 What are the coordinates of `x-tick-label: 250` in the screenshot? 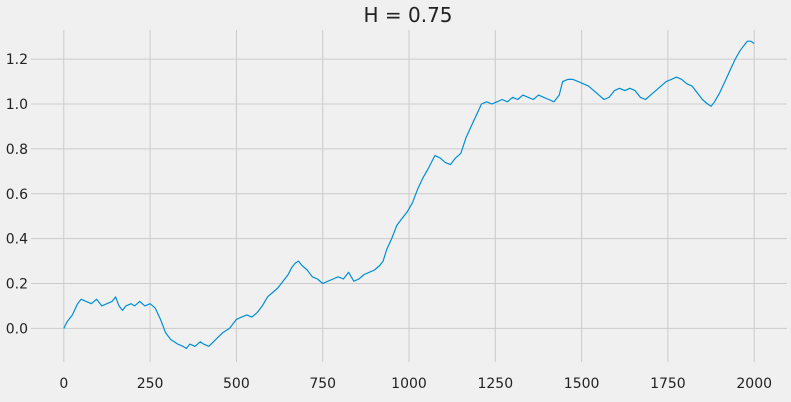 It's located at (150, 384).